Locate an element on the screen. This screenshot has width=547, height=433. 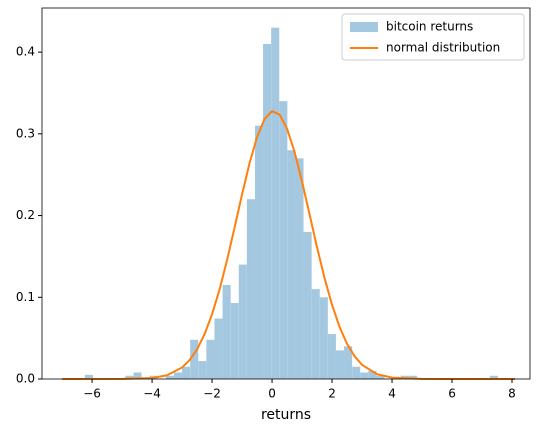
y-tick-label: 0.4 is located at coordinates (25, 52).